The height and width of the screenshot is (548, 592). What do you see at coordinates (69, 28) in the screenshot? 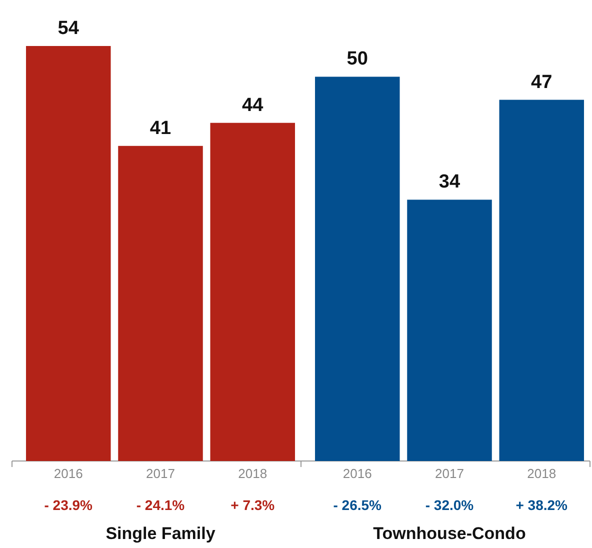
I see `data-label: 54` at bounding box center [69, 28].